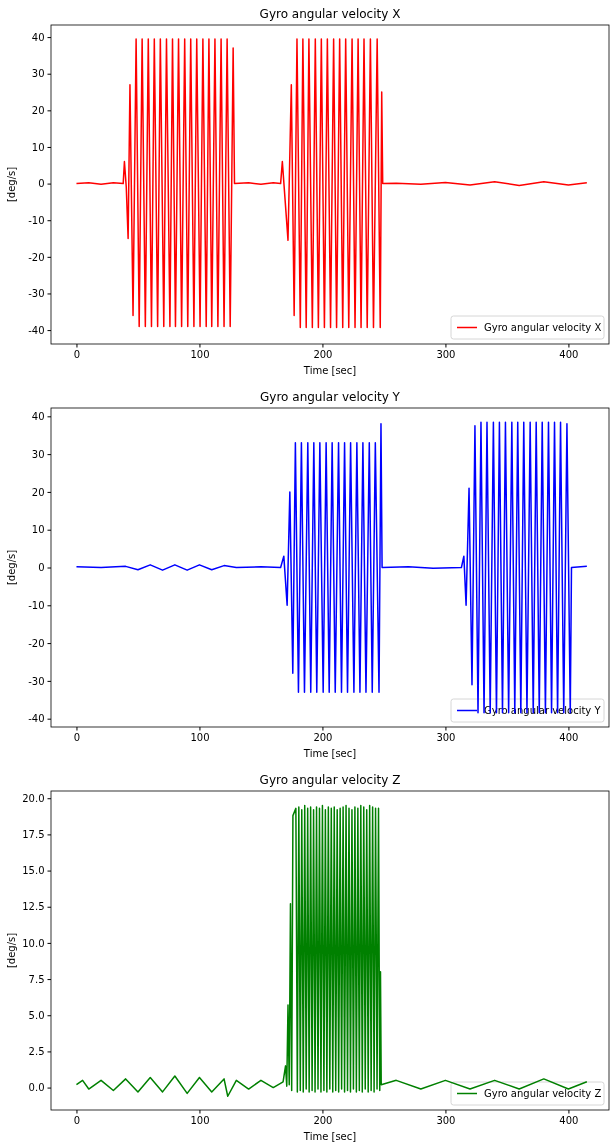 Image resolution: width=615 pixels, height=1148 pixels. Describe the element at coordinates (543, 1093) in the screenshot. I see `legend-label: Gyro angular velocity Z` at that location.